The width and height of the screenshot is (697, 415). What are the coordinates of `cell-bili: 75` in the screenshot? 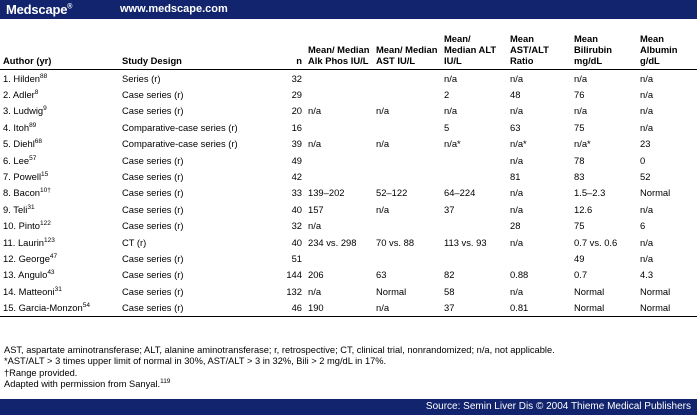 It's located at (579, 226).